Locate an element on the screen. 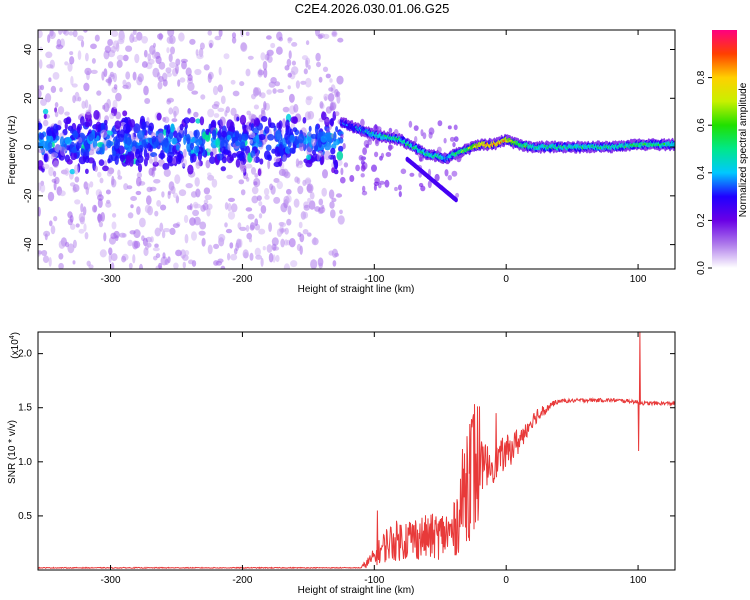 The image size is (750, 600). x-tick-label: 0 is located at coordinates (506, 279).